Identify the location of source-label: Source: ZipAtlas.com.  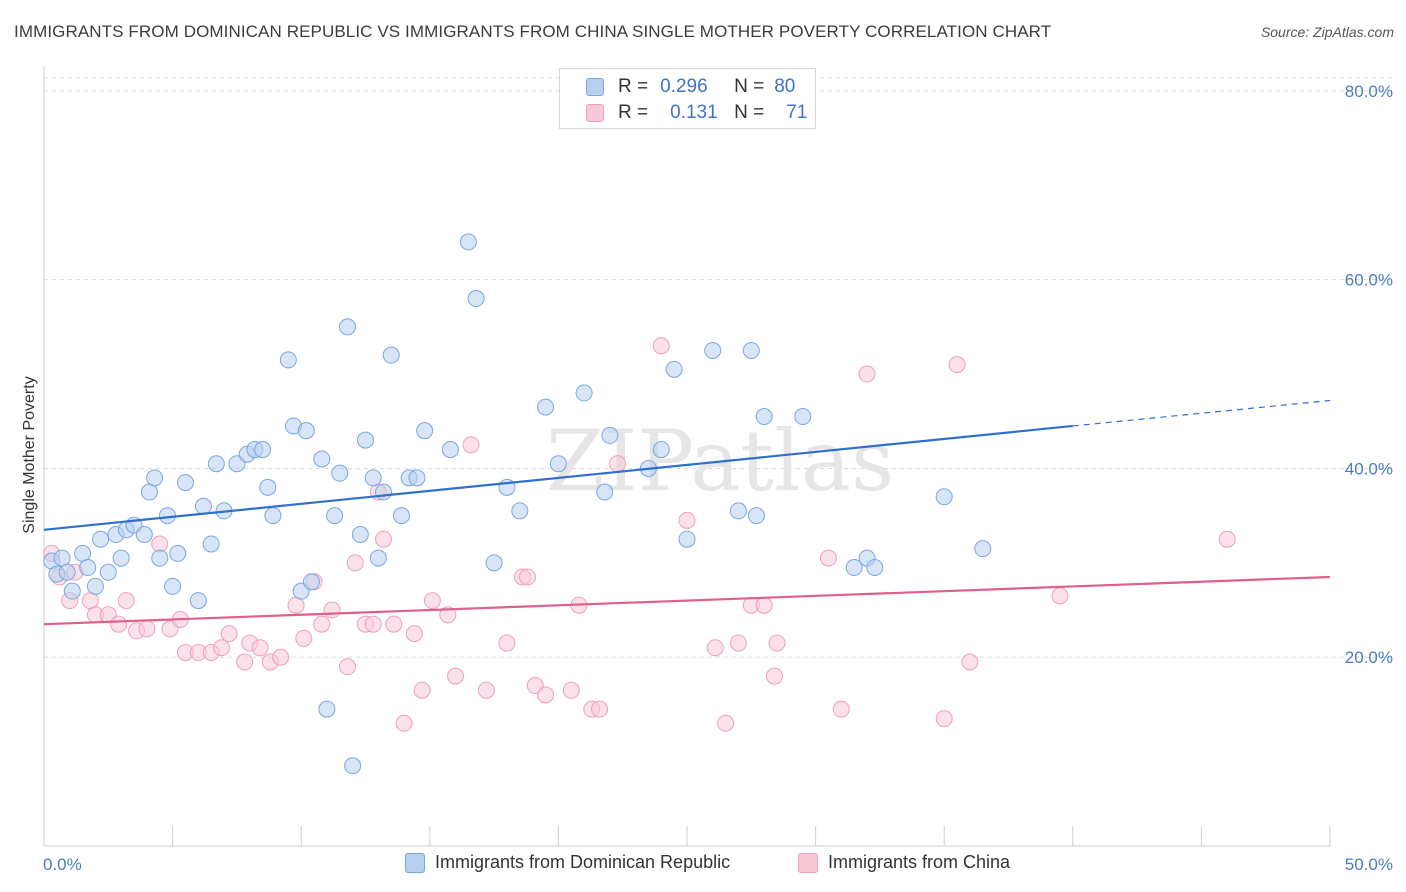
(1327, 32).